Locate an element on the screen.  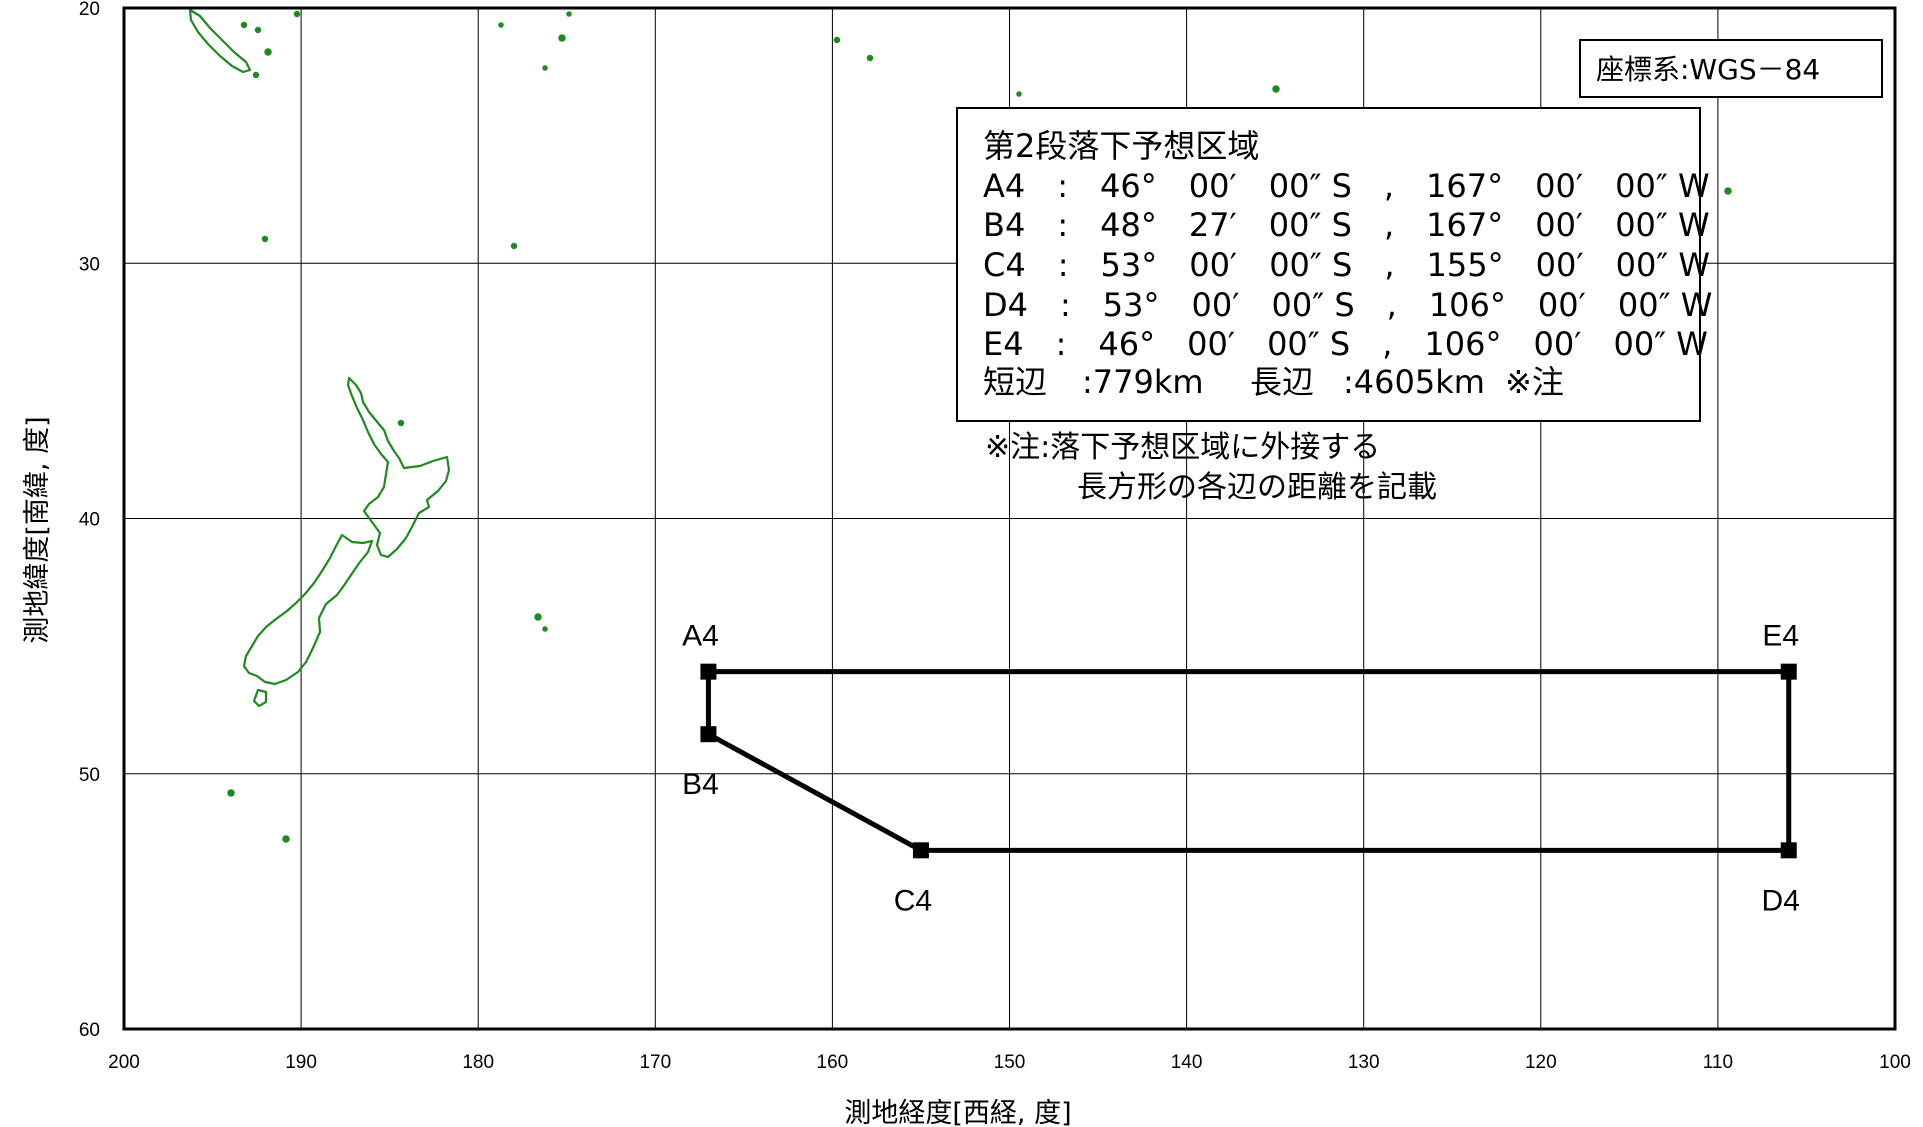
note-line-1: ※注:落下予想区域に外接する is located at coordinates (1182, 447).